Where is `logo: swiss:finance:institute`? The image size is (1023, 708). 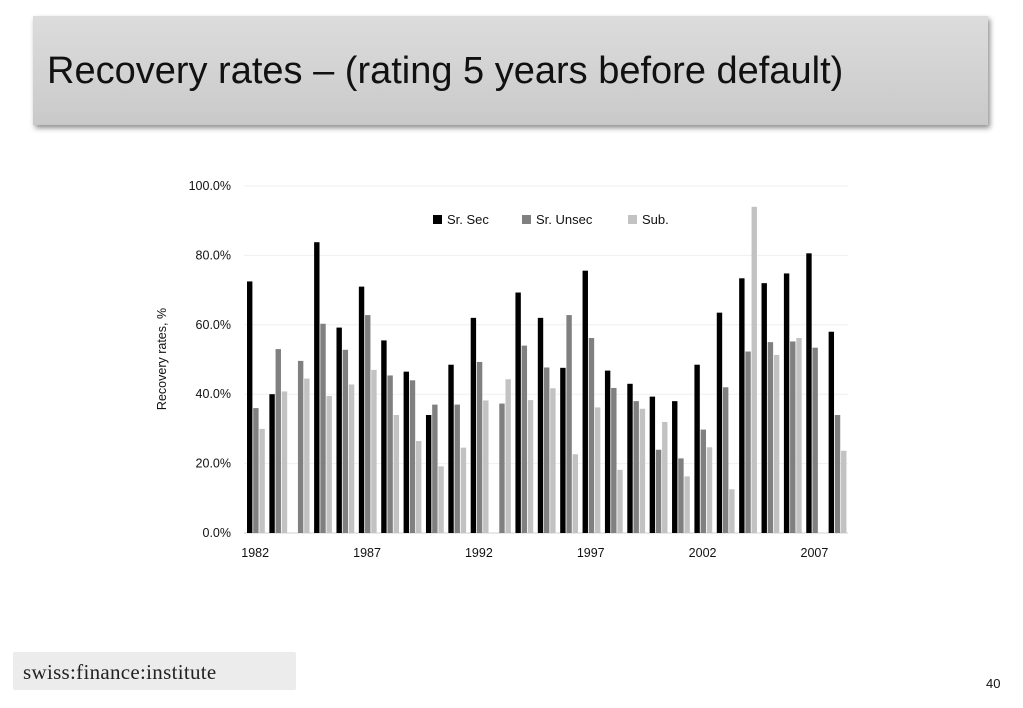 logo: swiss:finance:institute is located at coordinates (154, 671).